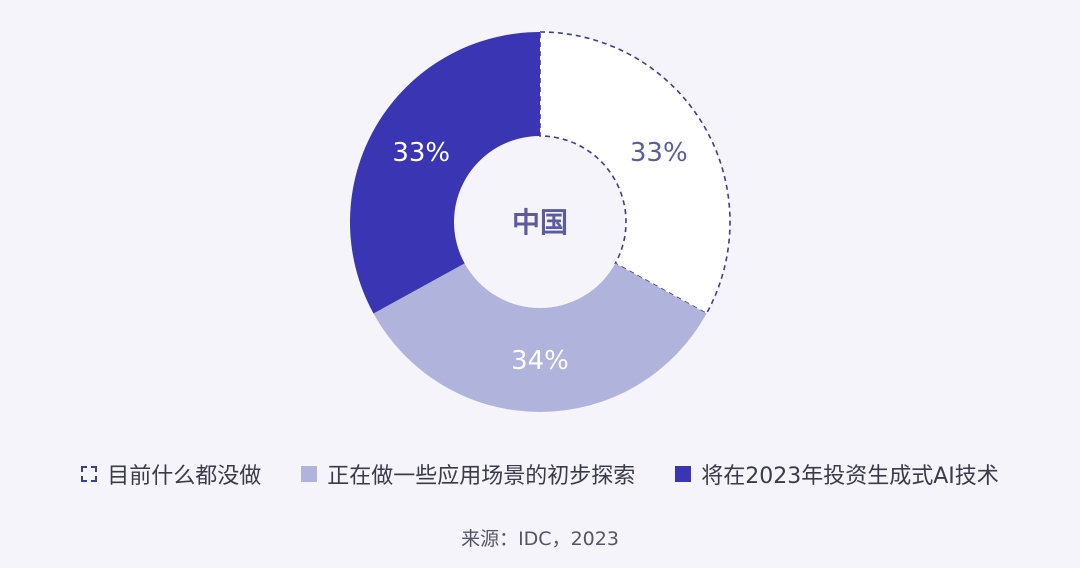 This screenshot has width=1080, height=568. What do you see at coordinates (309, 474) in the screenshot?
I see `legend-swatch-exploring` at bounding box center [309, 474].